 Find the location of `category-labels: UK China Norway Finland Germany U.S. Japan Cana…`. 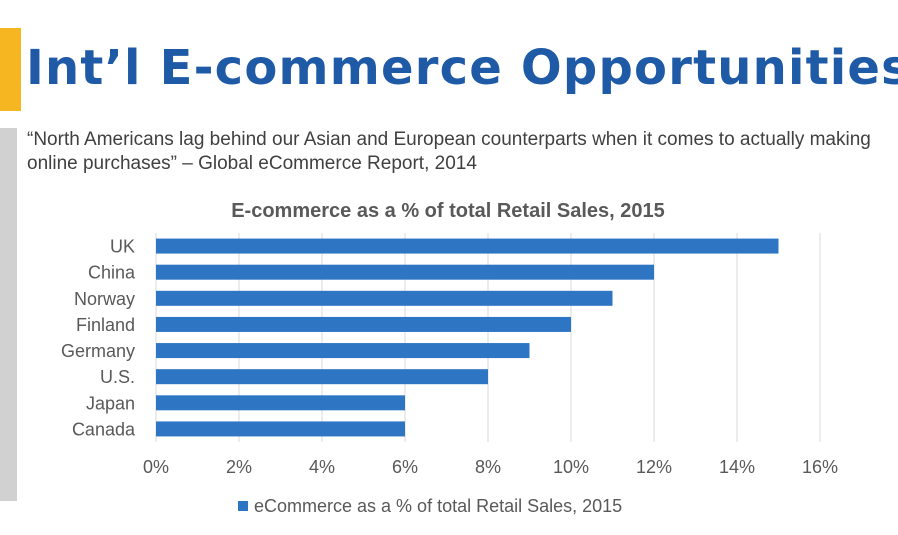

category-labels: UK China Norway Finland Germany U.S. Japan Cana… is located at coordinates (98, 338).